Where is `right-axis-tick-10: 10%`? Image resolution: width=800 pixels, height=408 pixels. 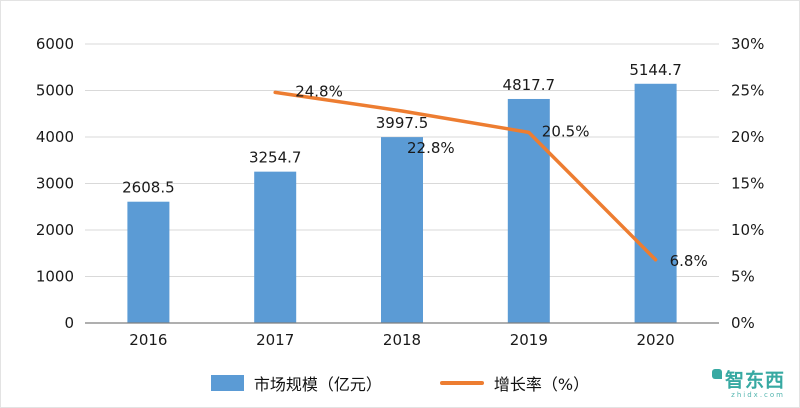 right-axis-tick-10: 10% is located at coordinates (747, 230).